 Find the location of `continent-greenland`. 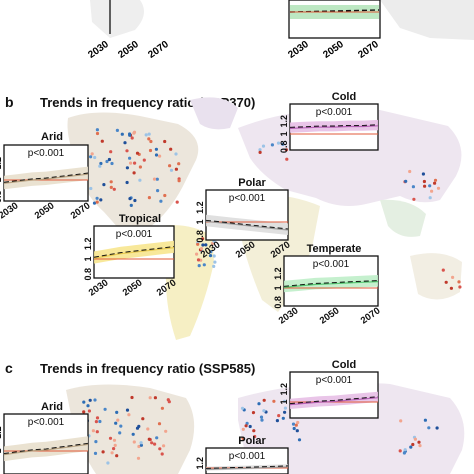

continent-greenland is located at coordinates (214, 113).